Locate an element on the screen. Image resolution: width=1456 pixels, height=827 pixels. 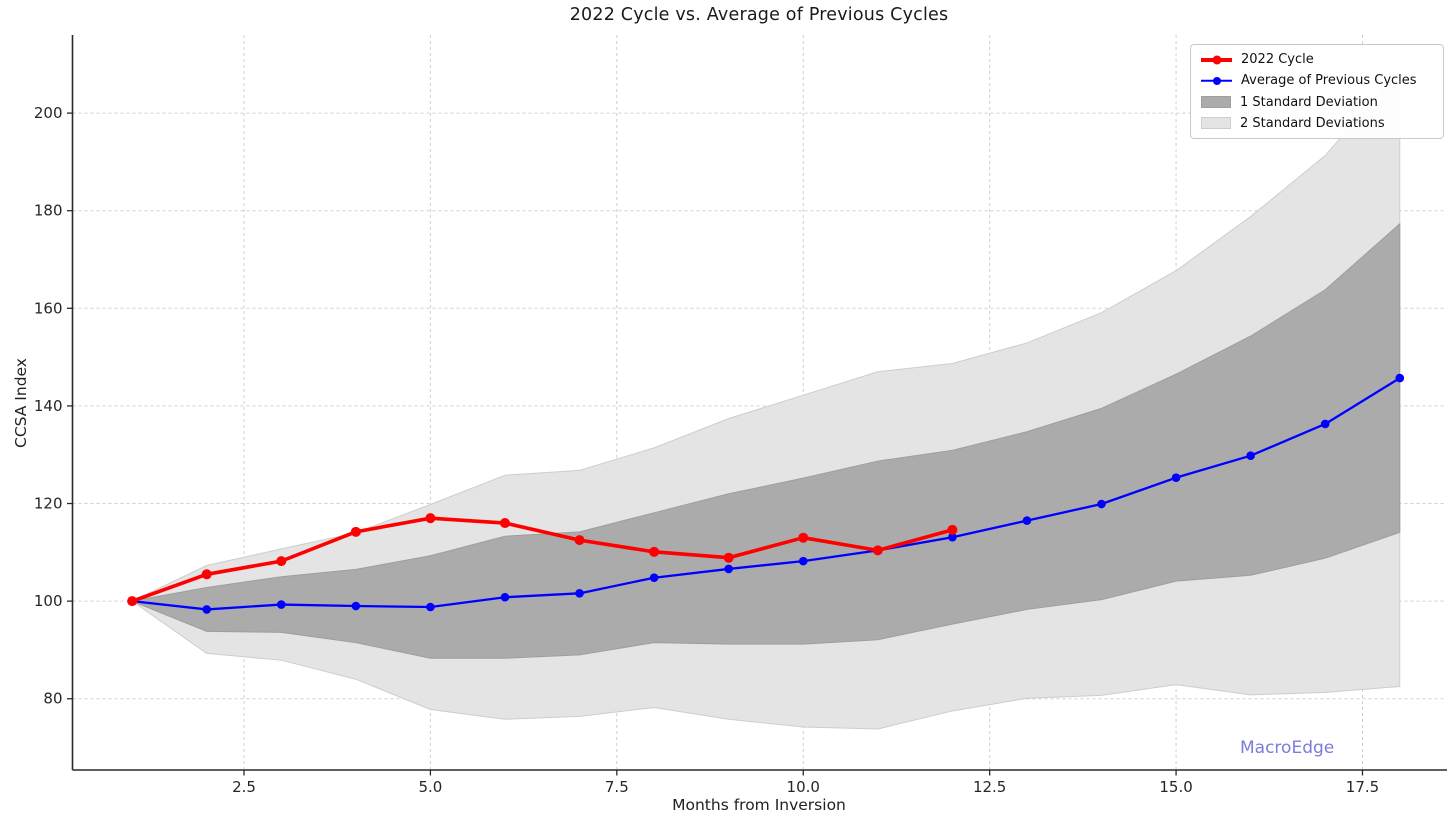
x-tick-label: 15.0 is located at coordinates (1175, 787).